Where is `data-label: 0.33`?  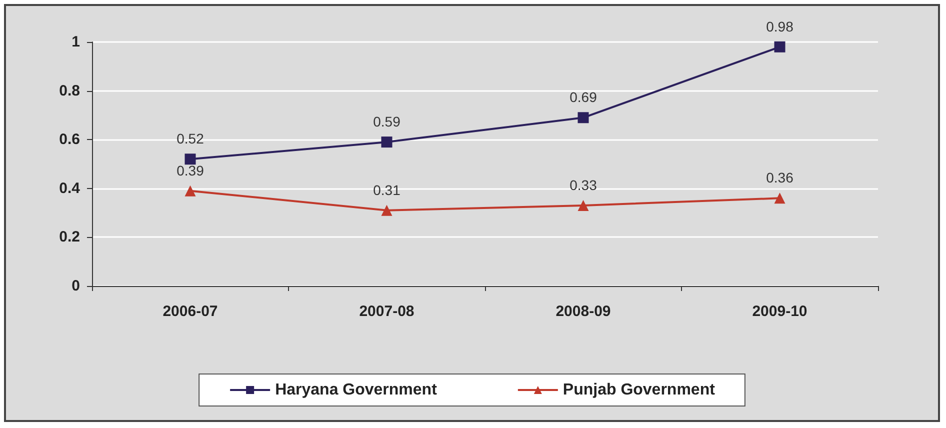
data-label: 0.33 is located at coordinates (584, 184).